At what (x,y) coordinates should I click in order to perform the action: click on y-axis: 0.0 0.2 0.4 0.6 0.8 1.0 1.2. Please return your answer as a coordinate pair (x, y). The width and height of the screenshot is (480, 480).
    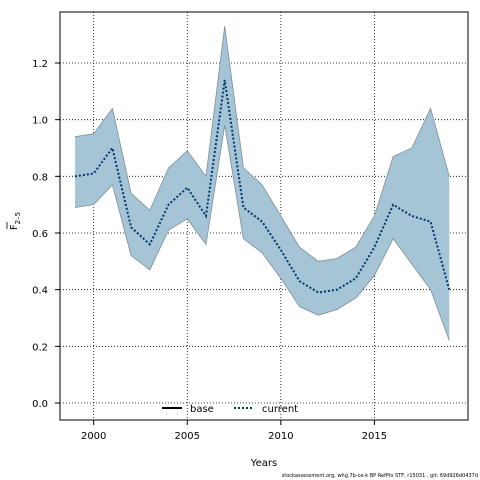
    Looking at the image, I should click on (46, 234).